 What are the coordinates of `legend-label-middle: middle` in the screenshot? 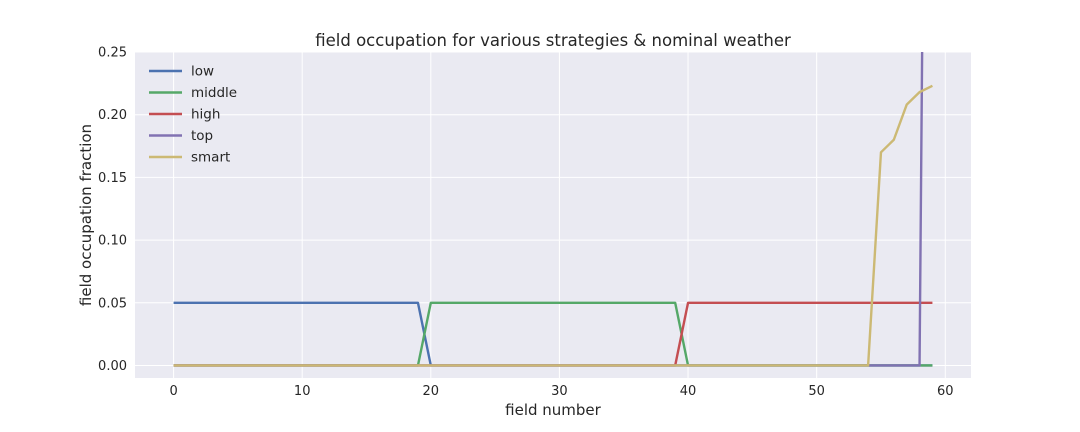 It's located at (214, 93).